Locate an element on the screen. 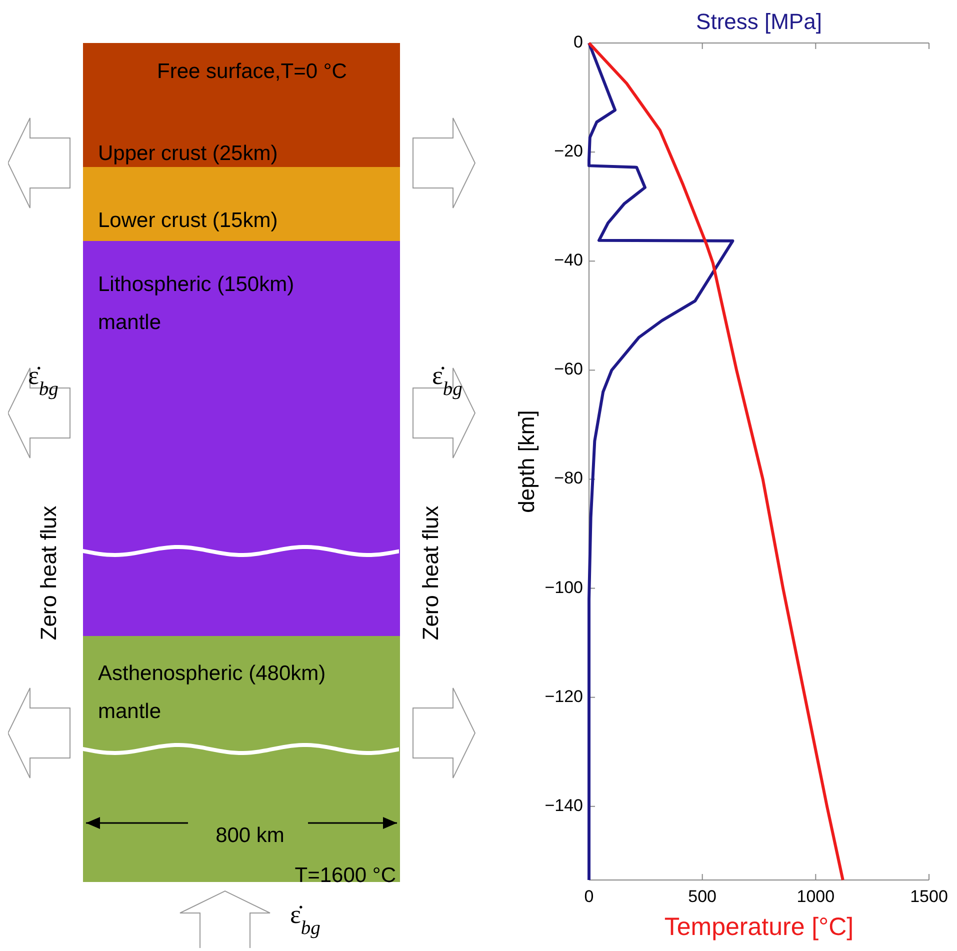  y-tick-label: 0 is located at coordinates (578, 42).